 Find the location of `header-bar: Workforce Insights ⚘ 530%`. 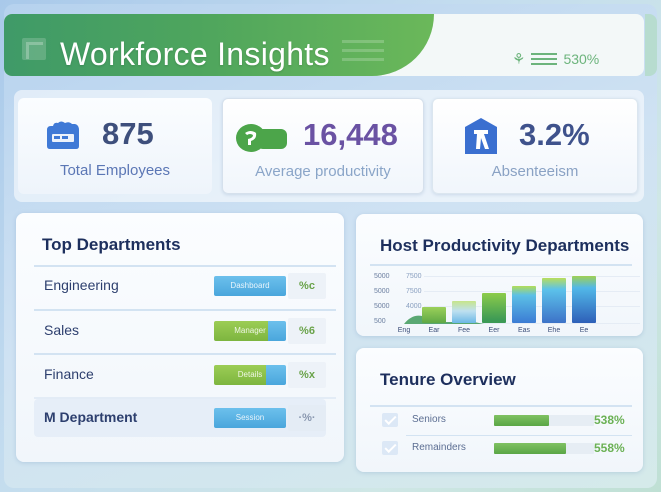

header-bar: Workforce Insights ⚘ 530% is located at coordinates (324, 45).